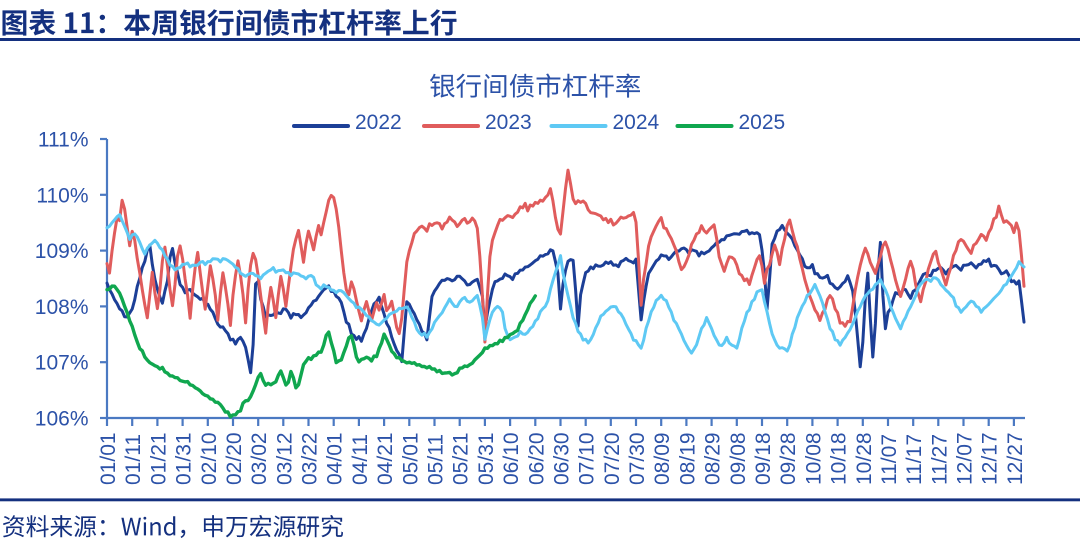  I want to click on svg-text: 01/31, so click(184, 458).